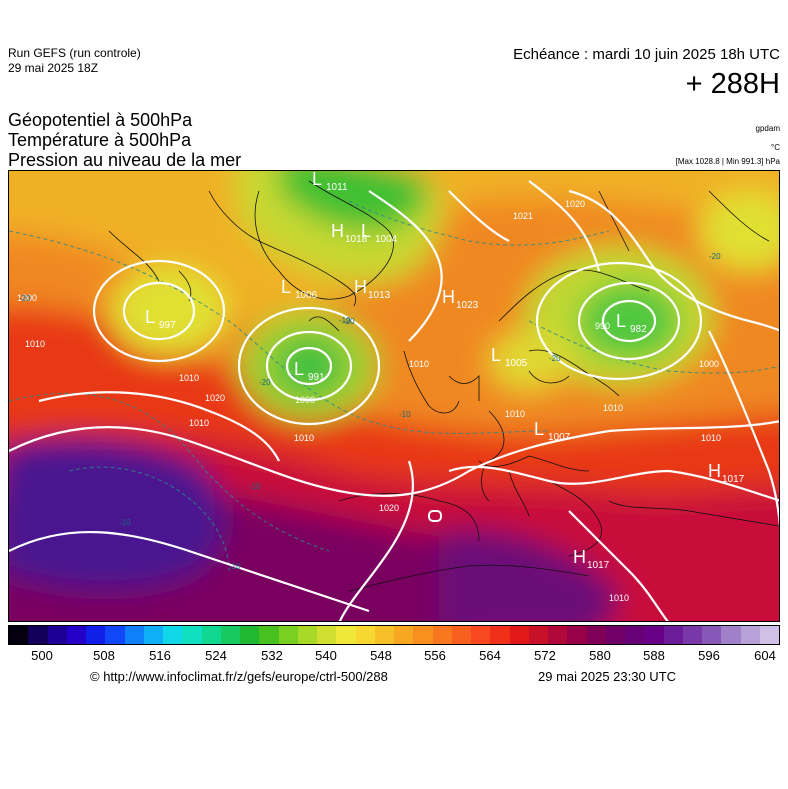 This screenshot has width=788, height=789. I want to click on pressure-system-low: L 1011, so click(330, 182).